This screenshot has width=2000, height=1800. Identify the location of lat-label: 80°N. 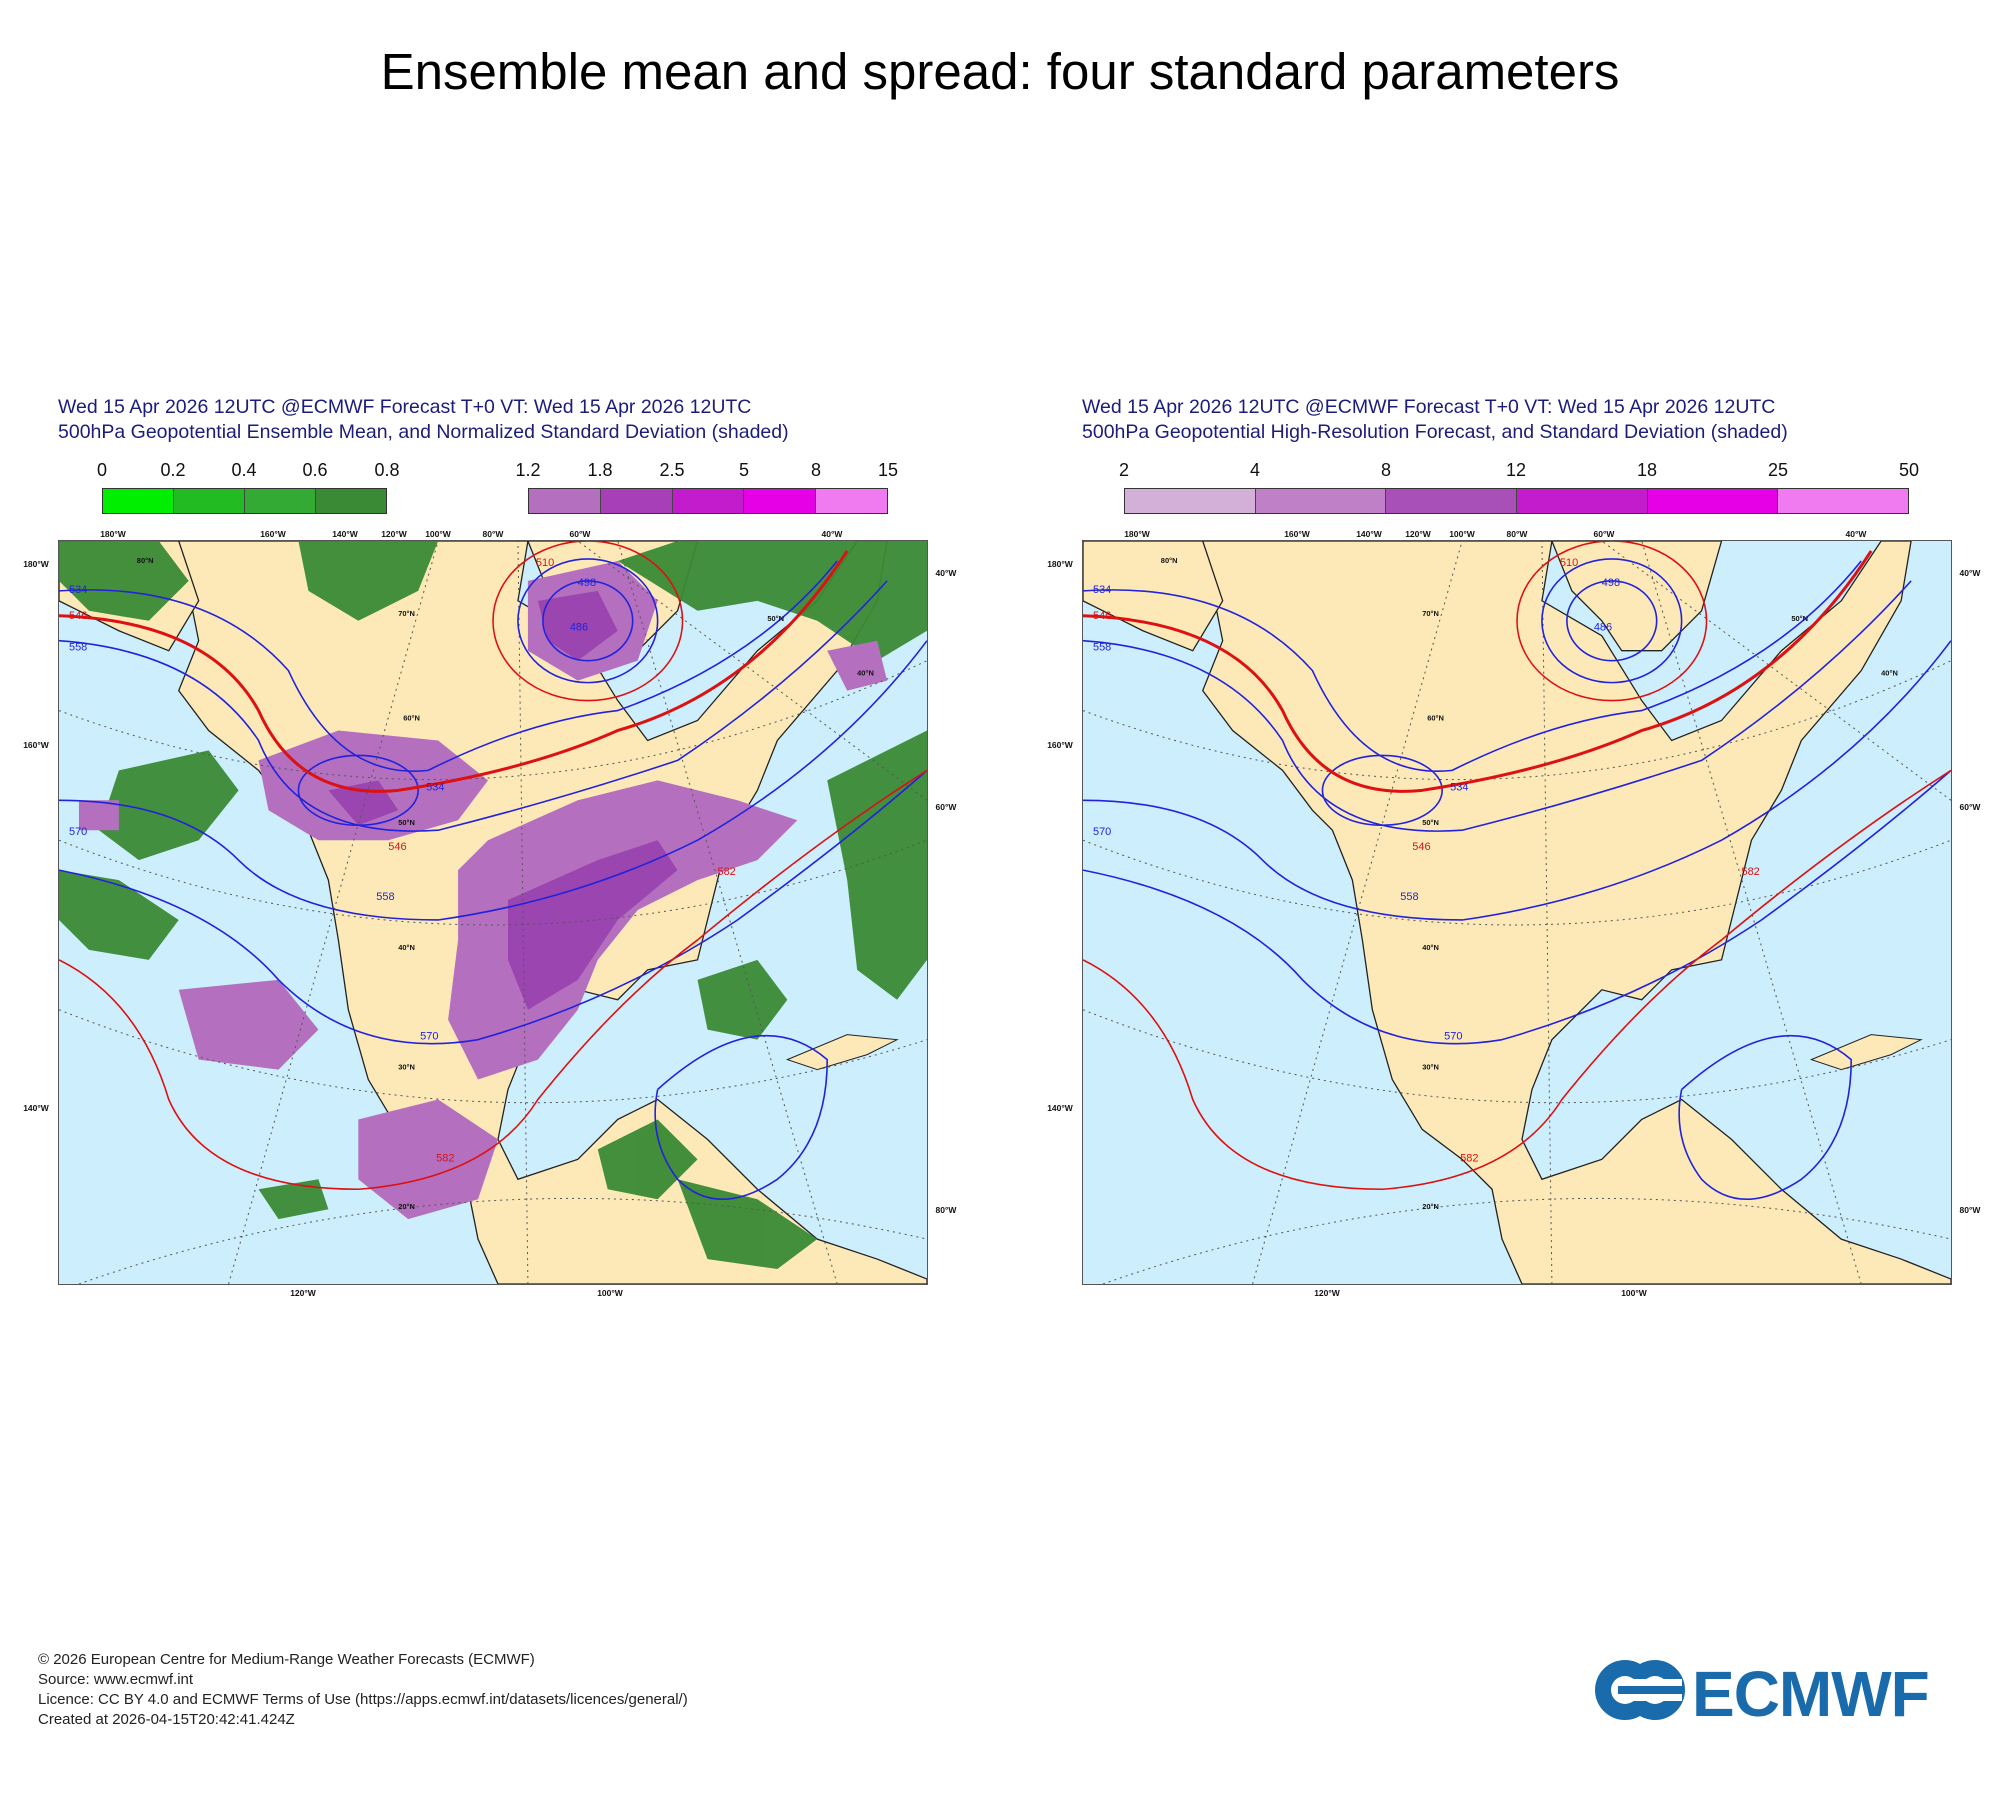
(1169, 560).